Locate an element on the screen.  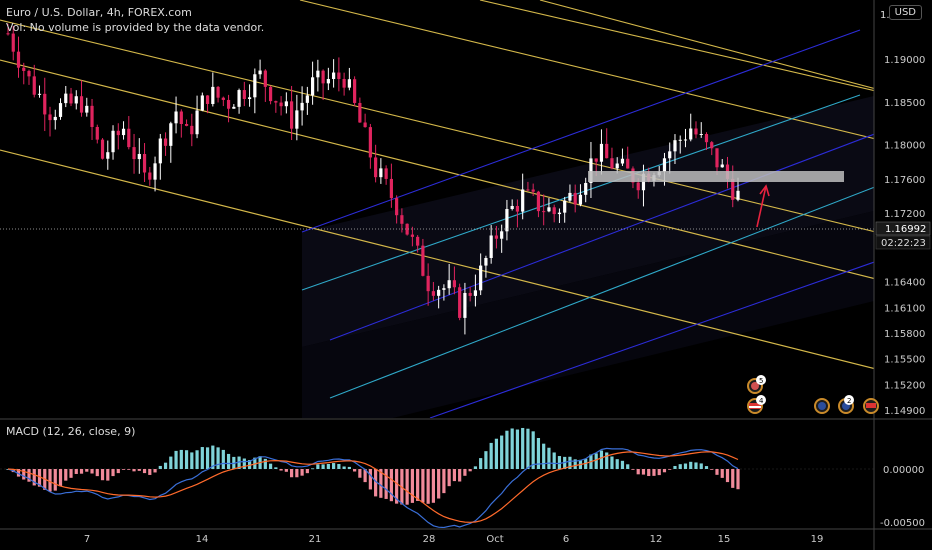
event-badge: 2 is located at coordinates (846, 404).